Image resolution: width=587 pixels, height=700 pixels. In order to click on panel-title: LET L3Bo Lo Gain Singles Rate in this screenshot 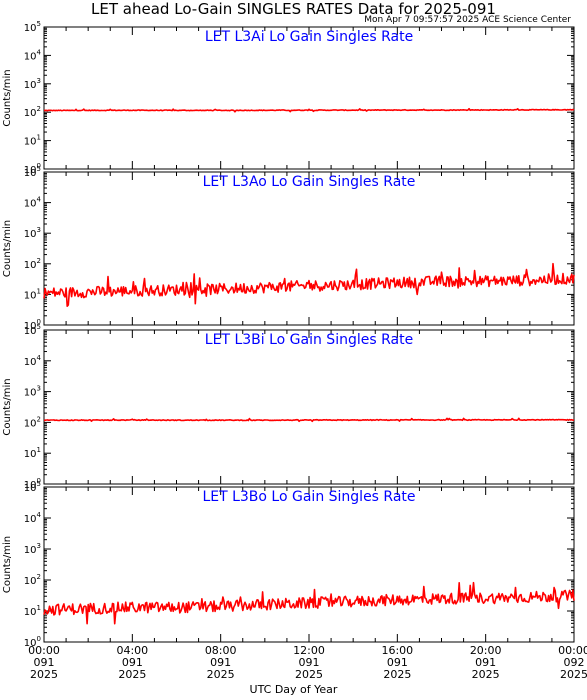, I will do `click(308, 497)`.